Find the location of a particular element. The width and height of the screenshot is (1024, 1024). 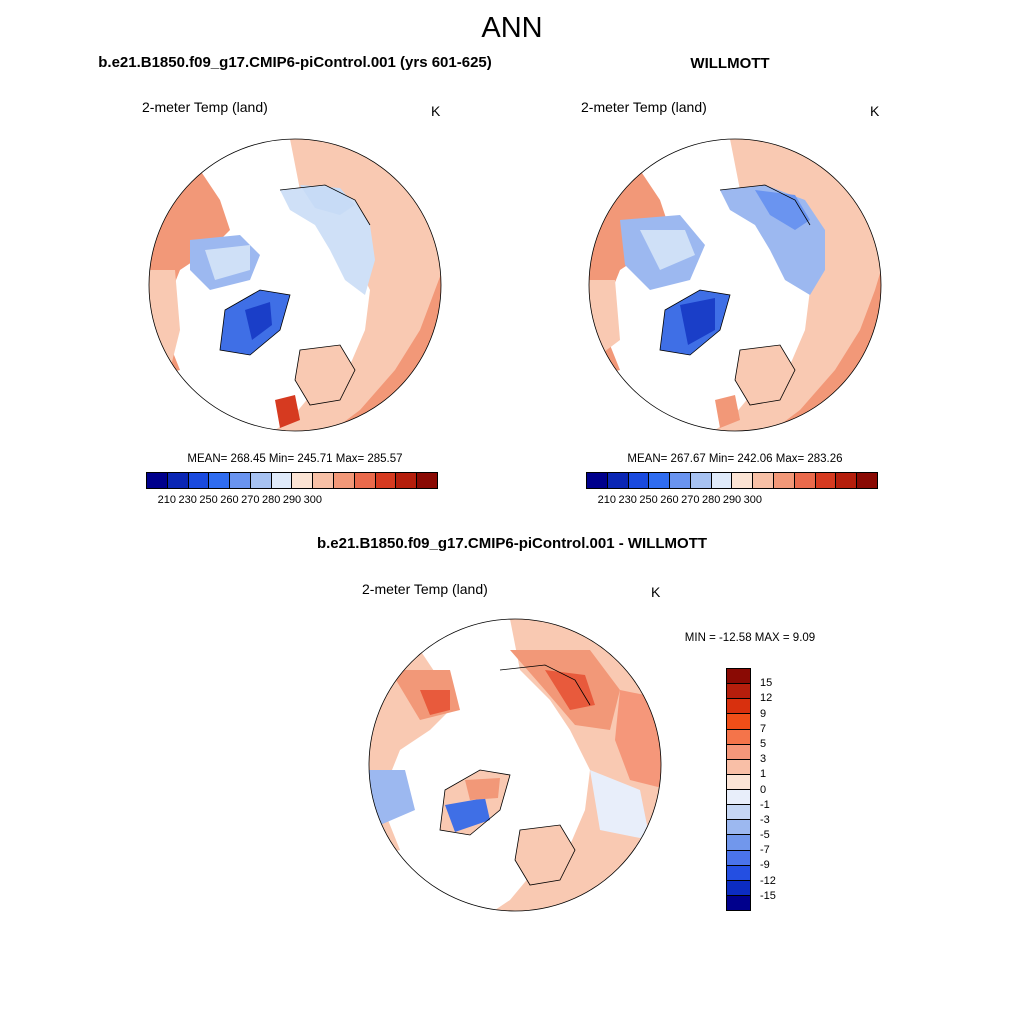

model-stats-label: MEAN= 268.45 Min= 245.71 Max= 285.57 is located at coordinates (295, 459).